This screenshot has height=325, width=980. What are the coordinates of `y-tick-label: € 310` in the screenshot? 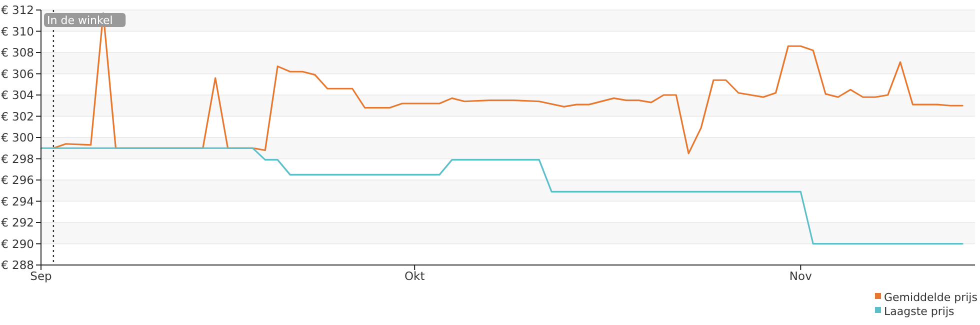 It's located at (17, 31).